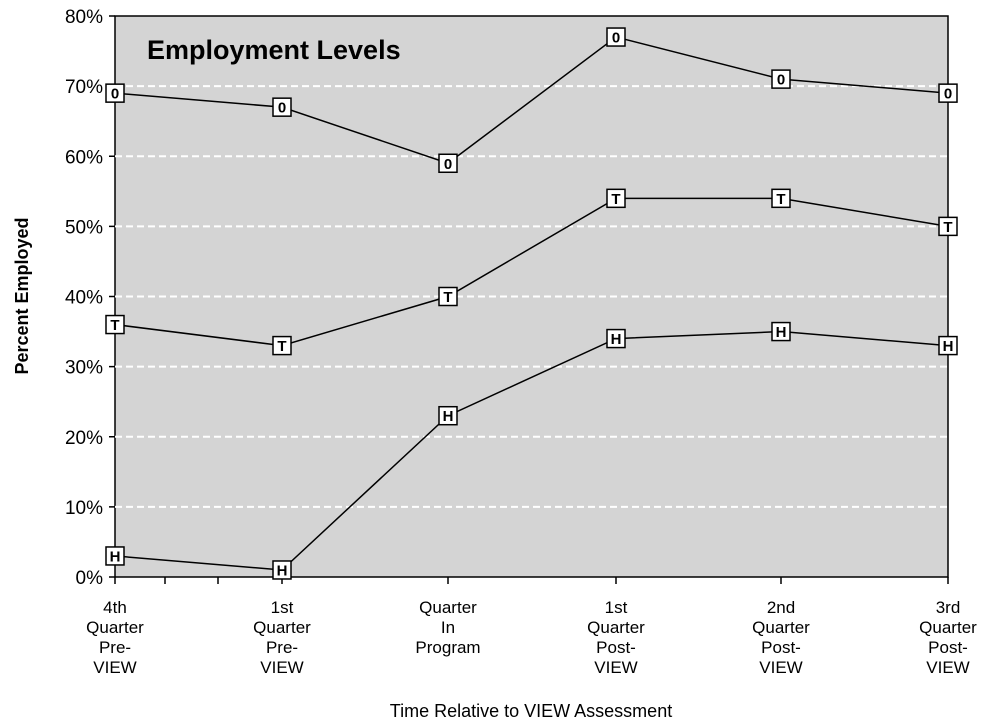 The height and width of the screenshot is (726, 984). Describe the element at coordinates (84, 368) in the screenshot. I see `y-tick-label: 30%` at that location.